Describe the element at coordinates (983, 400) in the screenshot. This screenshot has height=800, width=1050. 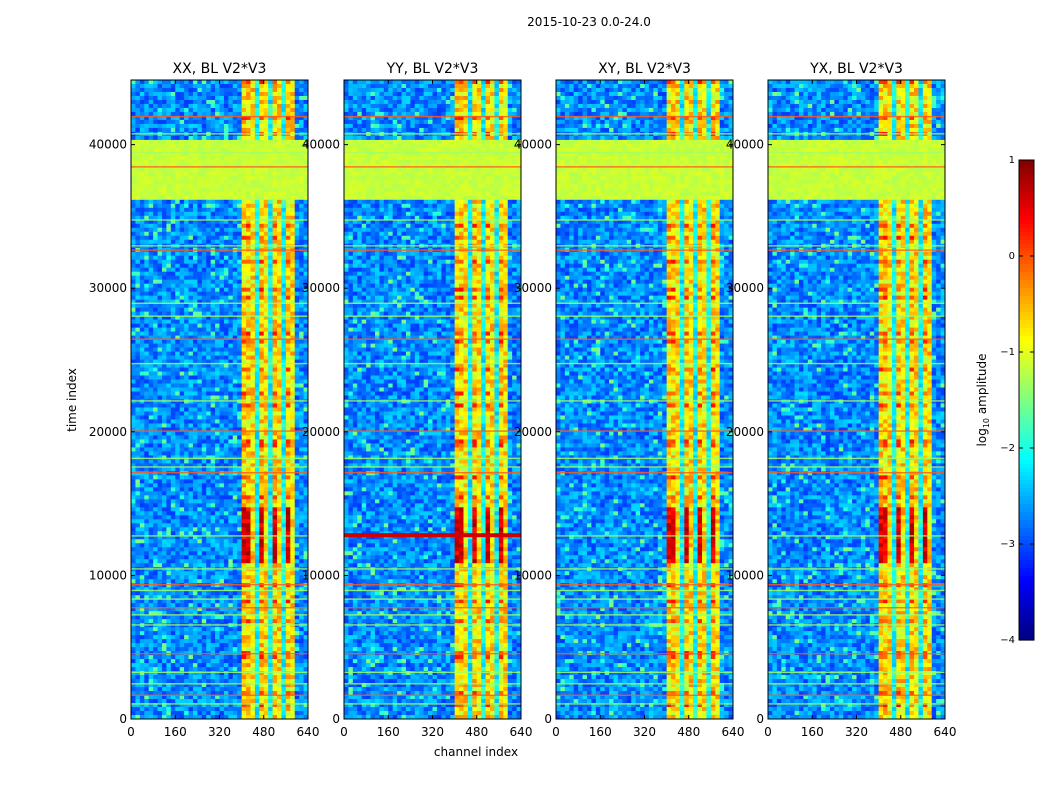
I see `colorbar-label: log10 amplitude` at that location.